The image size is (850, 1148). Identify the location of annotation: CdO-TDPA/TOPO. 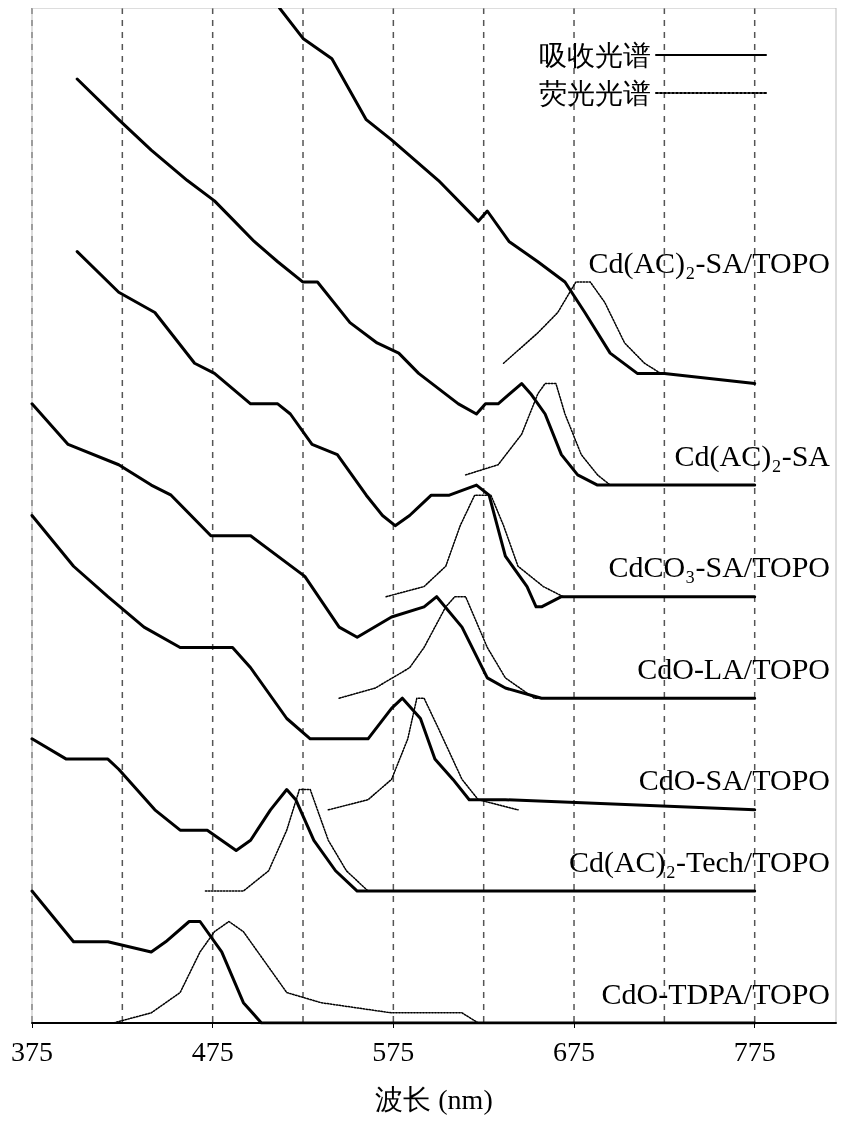
(715, 993).